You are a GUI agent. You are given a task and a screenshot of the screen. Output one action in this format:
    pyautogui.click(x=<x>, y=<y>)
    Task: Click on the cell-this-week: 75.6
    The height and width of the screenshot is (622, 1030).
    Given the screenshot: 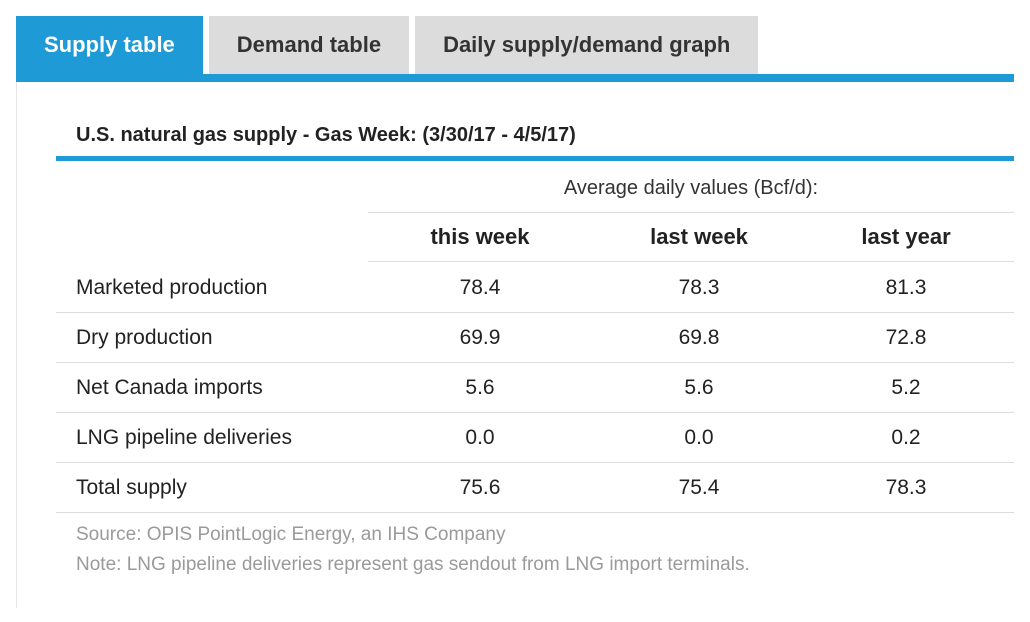 What is the action you would take?
    pyautogui.click(x=480, y=487)
    